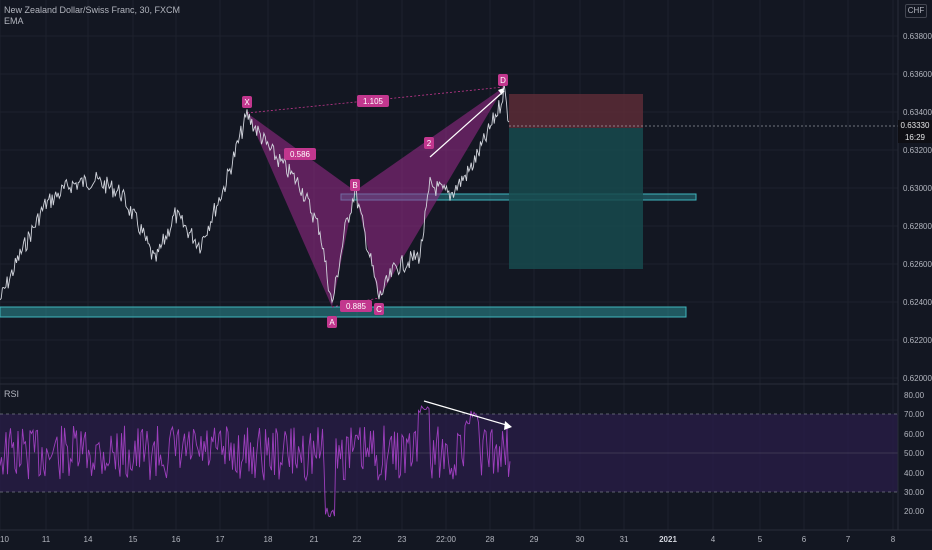 This screenshot has height=550, width=932. What do you see at coordinates (915, 126) in the screenshot?
I see `current-price-tag: 0.63330` at bounding box center [915, 126].